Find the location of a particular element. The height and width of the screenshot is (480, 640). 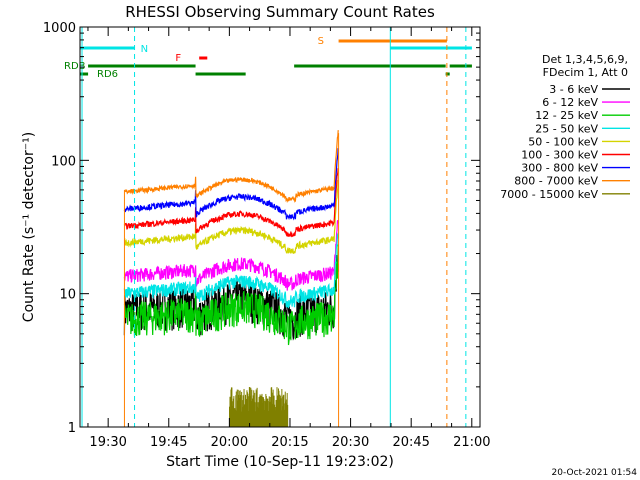

x-tick-label: 19:30 is located at coordinates (107, 442).